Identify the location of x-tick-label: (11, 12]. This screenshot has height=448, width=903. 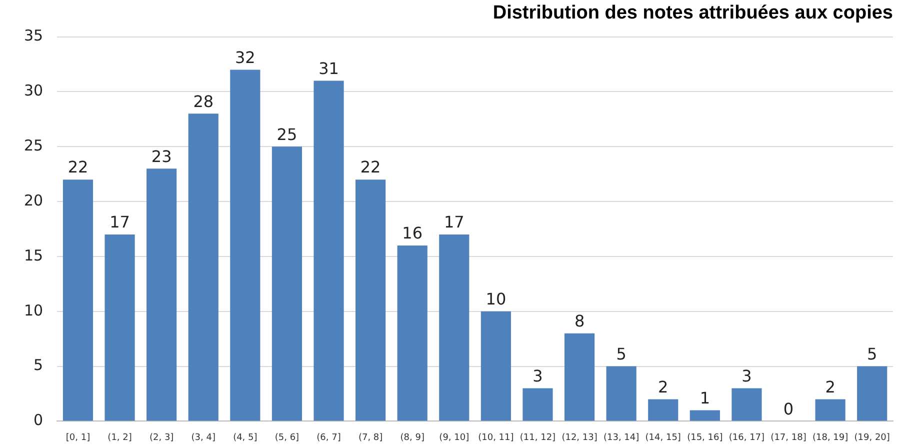
(538, 437).